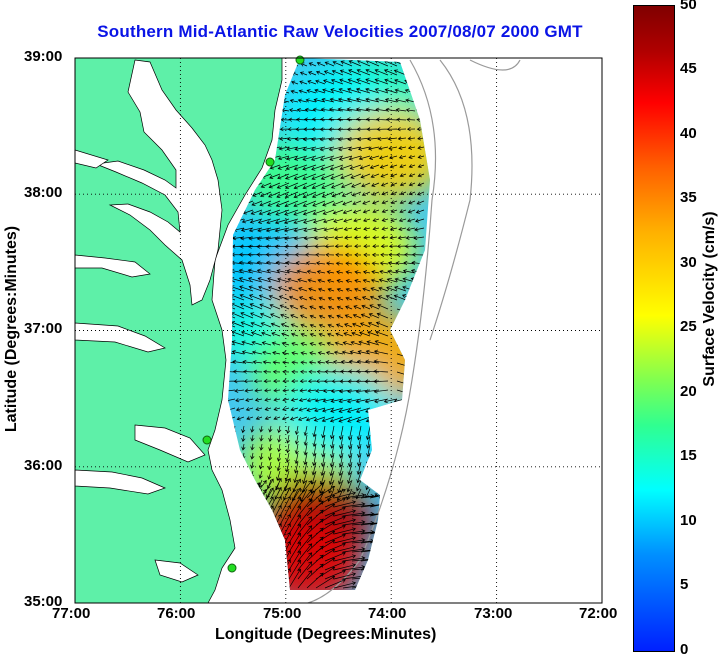 The height and width of the screenshot is (659, 724). What do you see at coordinates (688, 68) in the screenshot?
I see `colorbar-tick: 45` at bounding box center [688, 68].